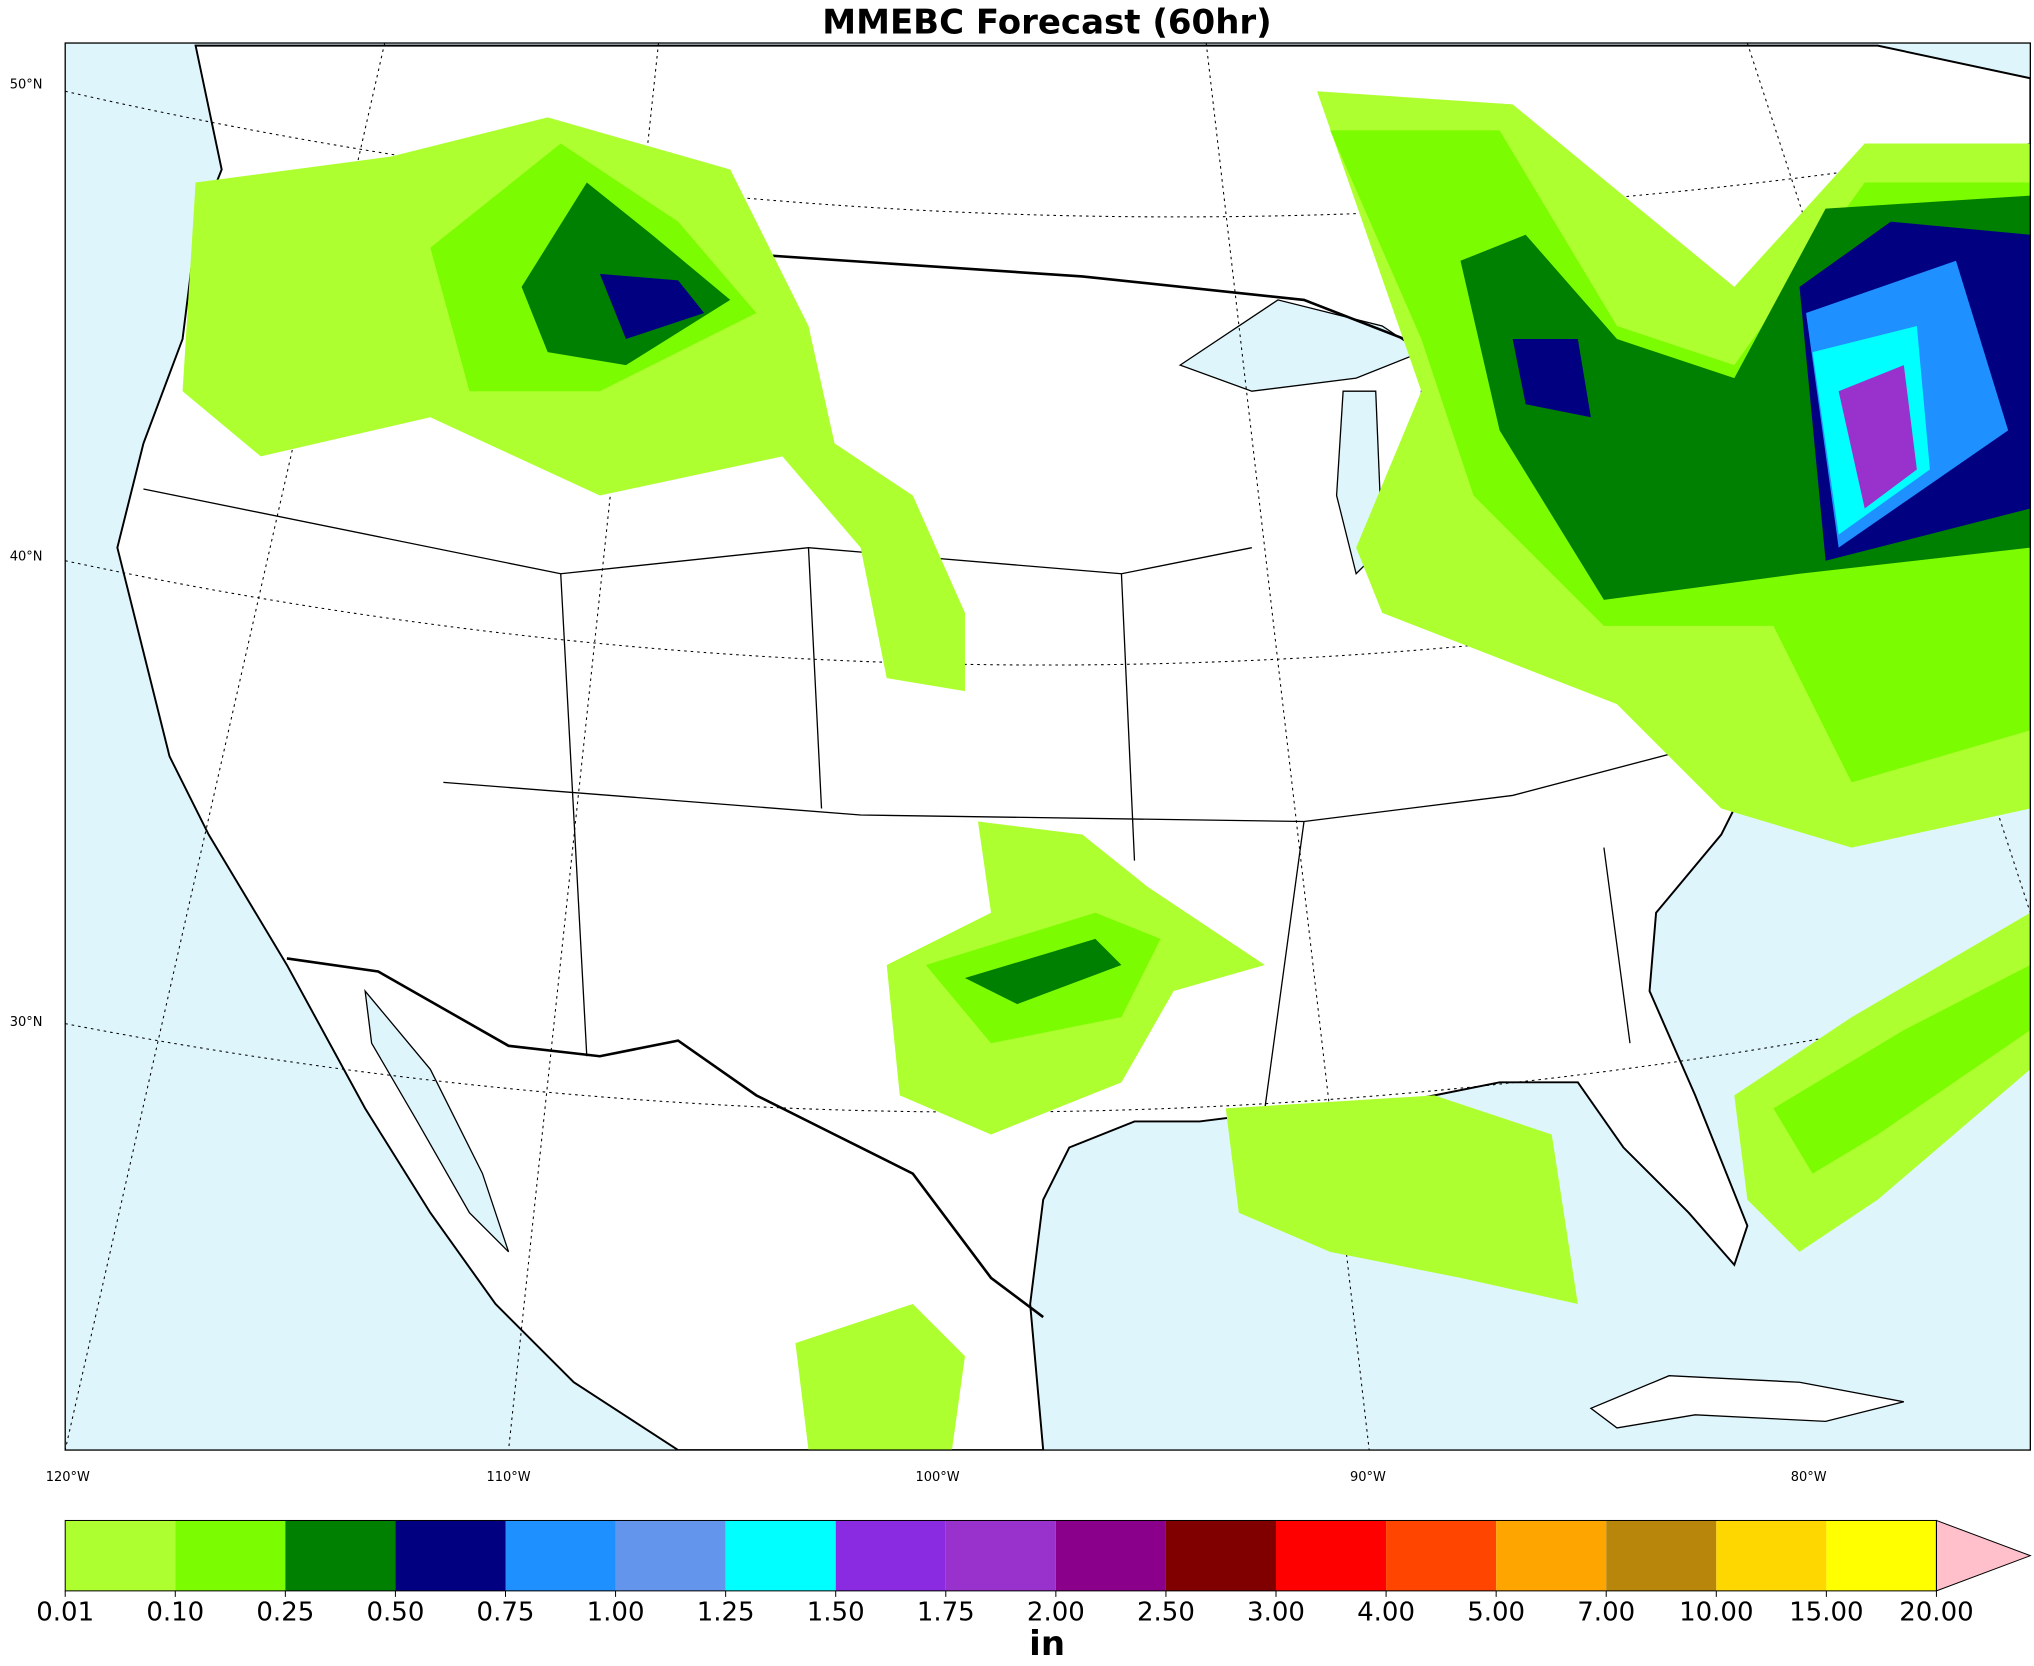  What do you see at coordinates (395, 1613) in the screenshot?
I see `colorbar-level: 0.50` at bounding box center [395, 1613].